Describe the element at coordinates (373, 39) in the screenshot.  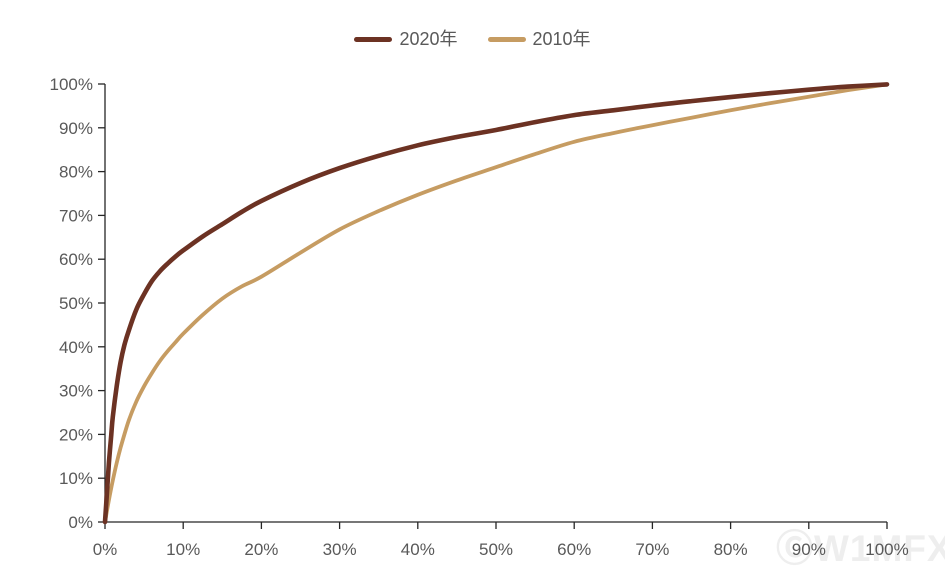
I see `legend-swatch-2020-icon` at that location.